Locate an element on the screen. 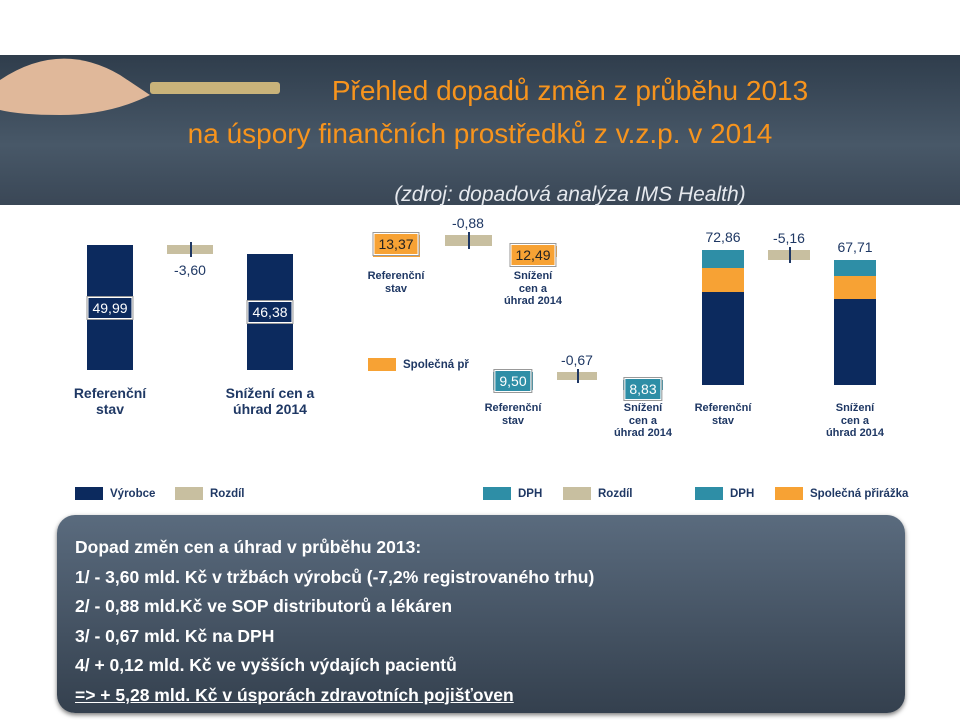 This screenshot has height=720, width=960. summary-heading: Dopad změn cen a úhrad v průběhu 2013: is located at coordinates (248, 547).